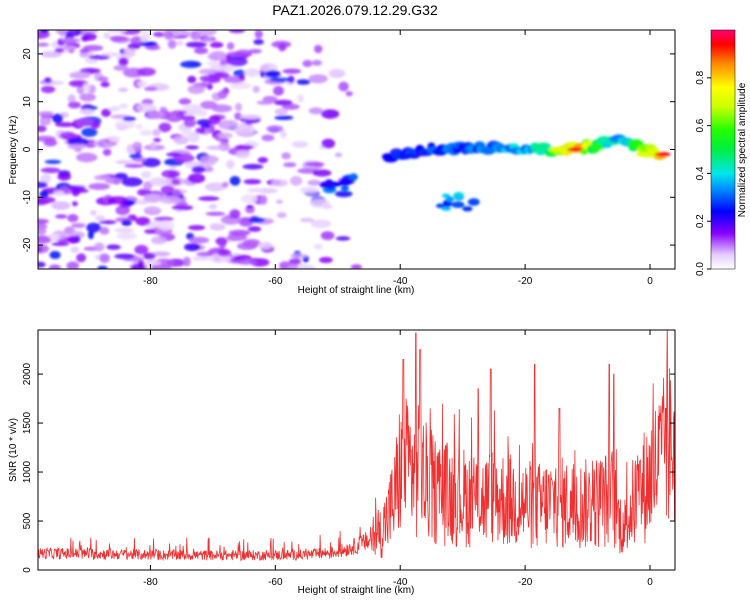 Image resolution: width=750 pixels, height=600 pixels. I want to click on bottom-y-axis-label: SNR (10 * v/v), so click(13, 450).